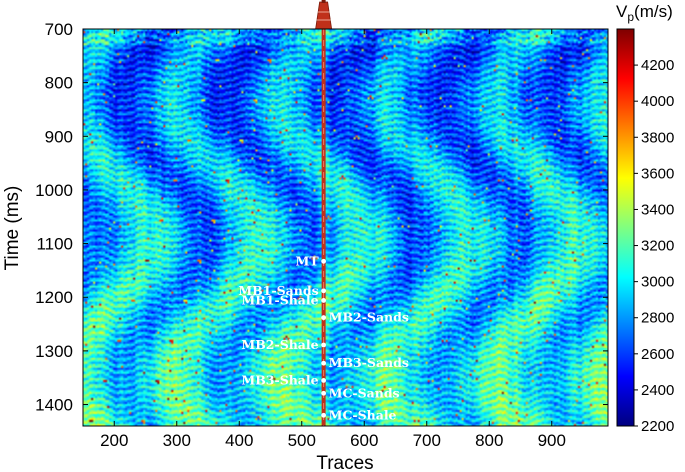 This screenshot has width=685, height=472. Describe the element at coordinates (59, 83) in the screenshot. I see `y-tick-label: 800` at that location.